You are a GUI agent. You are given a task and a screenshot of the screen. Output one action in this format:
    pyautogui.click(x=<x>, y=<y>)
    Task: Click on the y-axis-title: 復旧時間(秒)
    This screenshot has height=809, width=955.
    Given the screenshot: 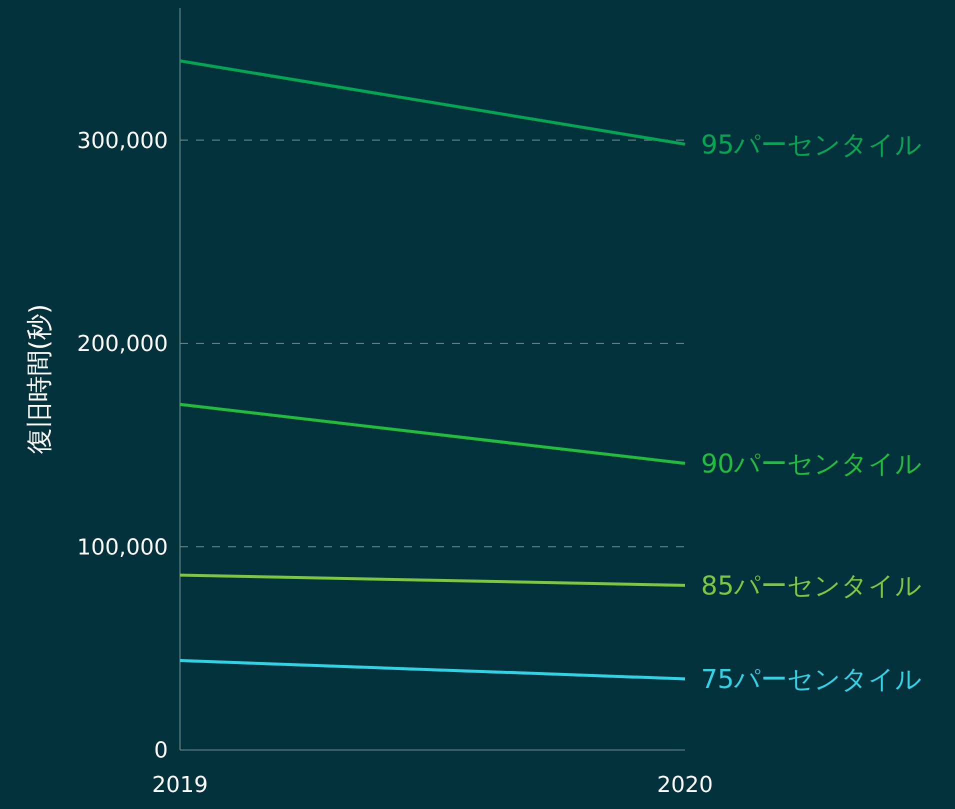 What is the action you would take?
    pyautogui.click(x=40, y=379)
    